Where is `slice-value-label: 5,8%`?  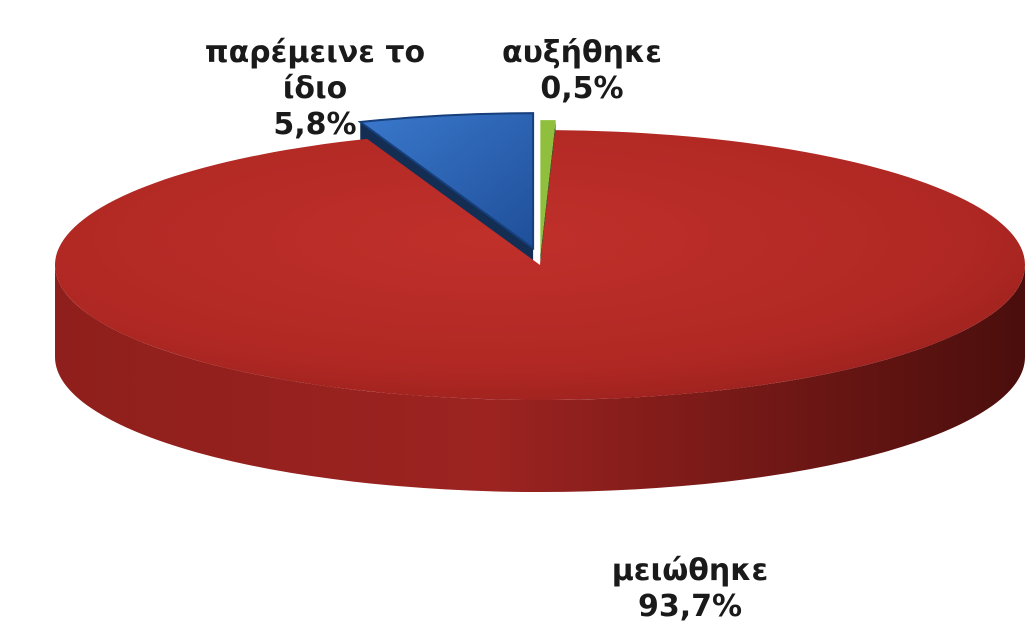 slice-value-label: 5,8% is located at coordinates (314, 124).